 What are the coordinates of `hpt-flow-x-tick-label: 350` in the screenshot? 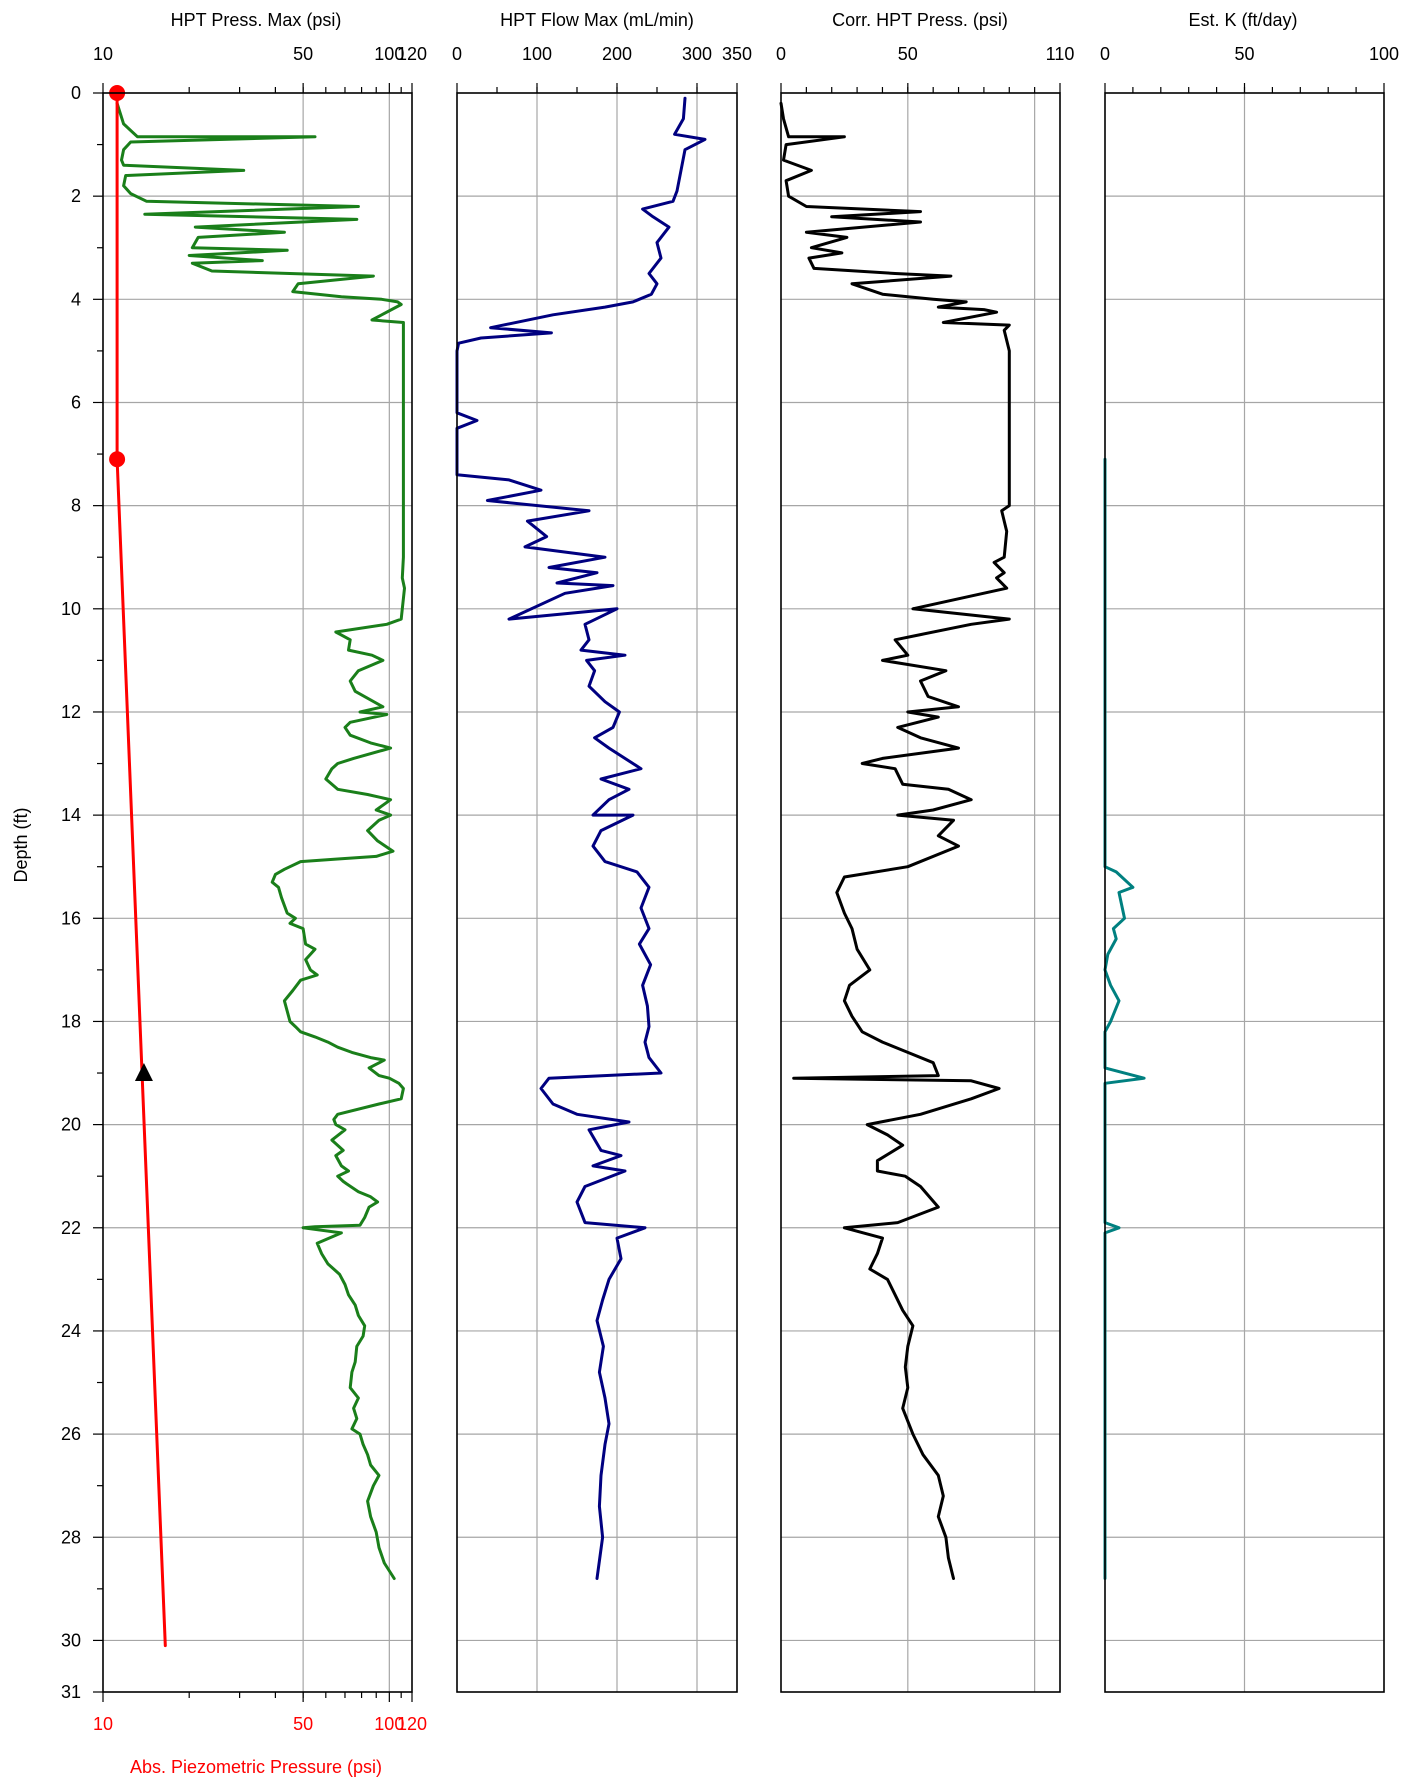 It's located at (737, 54).